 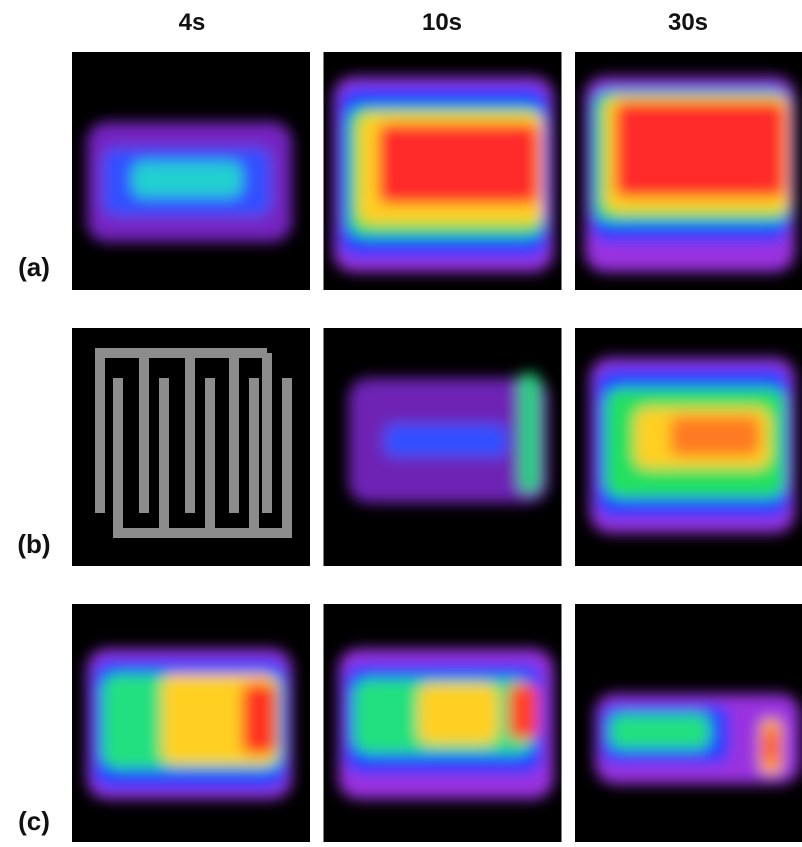 What do you see at coordinates (688, 22) in the screenshot?
I see `column-label: 30s` at bounding box center [688, 22].